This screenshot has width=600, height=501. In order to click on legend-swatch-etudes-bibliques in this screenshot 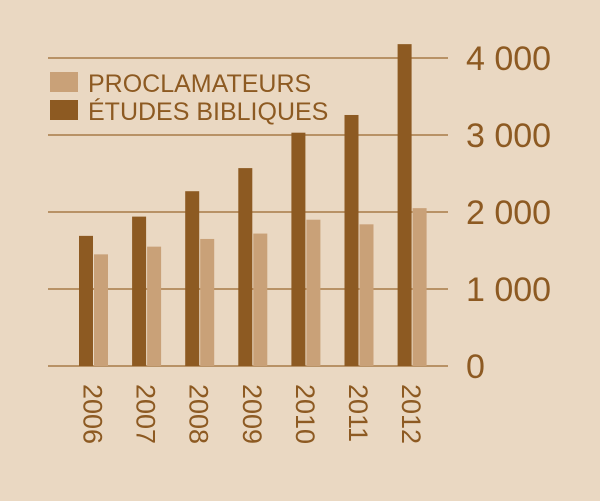, I will do `click(64, 110)`.